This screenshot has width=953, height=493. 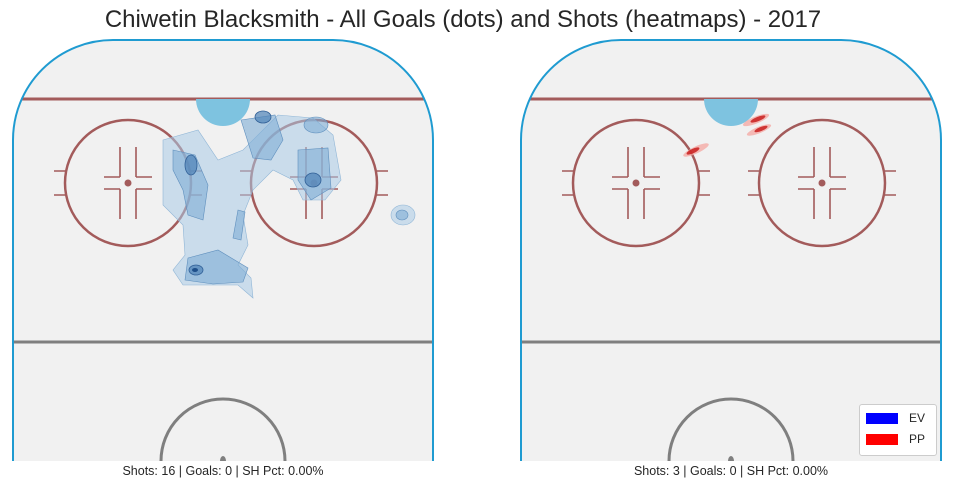 What do you see at coordinates (223, 471) in the screenshot?
I see `shot-stats-caption-ev: Shots: 16 | Goals: 0 | SH Pct: 0.00%` at bounding box center [223, 471].